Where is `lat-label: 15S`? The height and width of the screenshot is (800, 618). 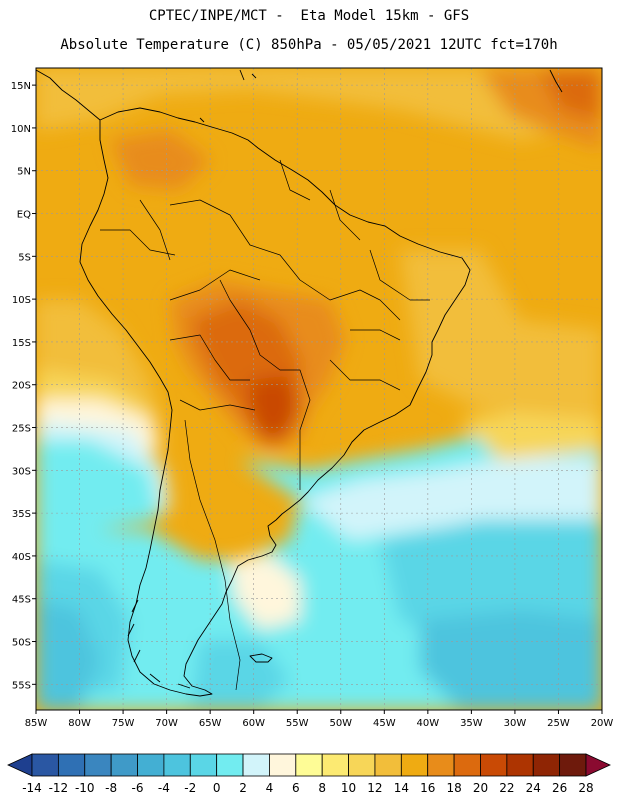
lat-label: 15S is located at coordinates (21, 343).